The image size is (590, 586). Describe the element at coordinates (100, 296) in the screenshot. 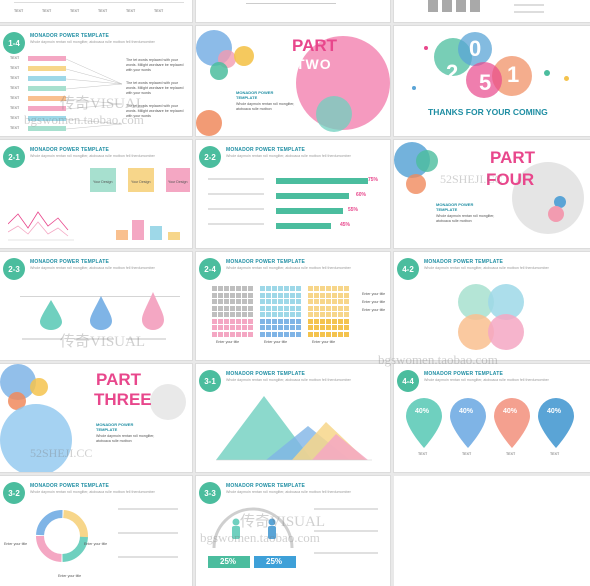

I see `divider-line` at that location.